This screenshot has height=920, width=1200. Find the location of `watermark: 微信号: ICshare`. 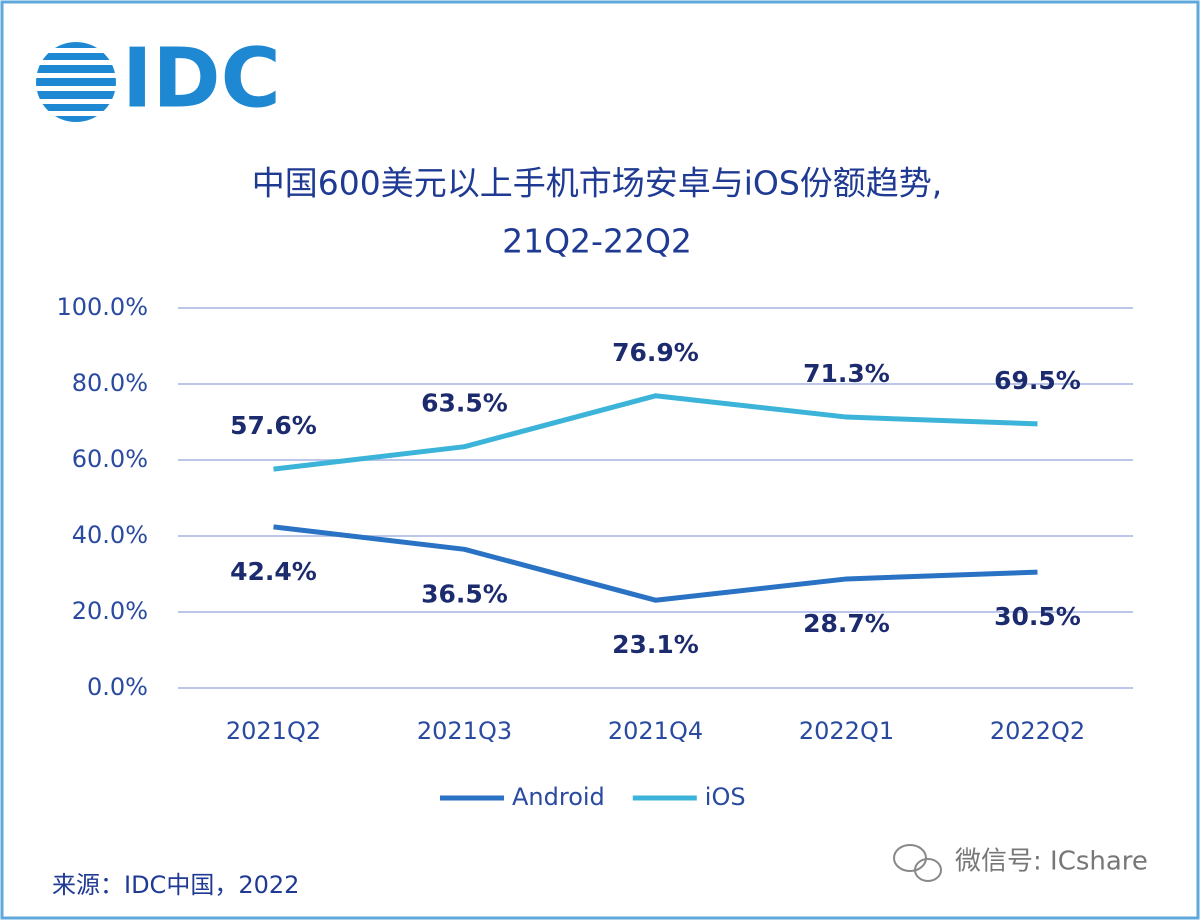

watermark: 微信号: ICshare is located at coordinates (1051, 862).